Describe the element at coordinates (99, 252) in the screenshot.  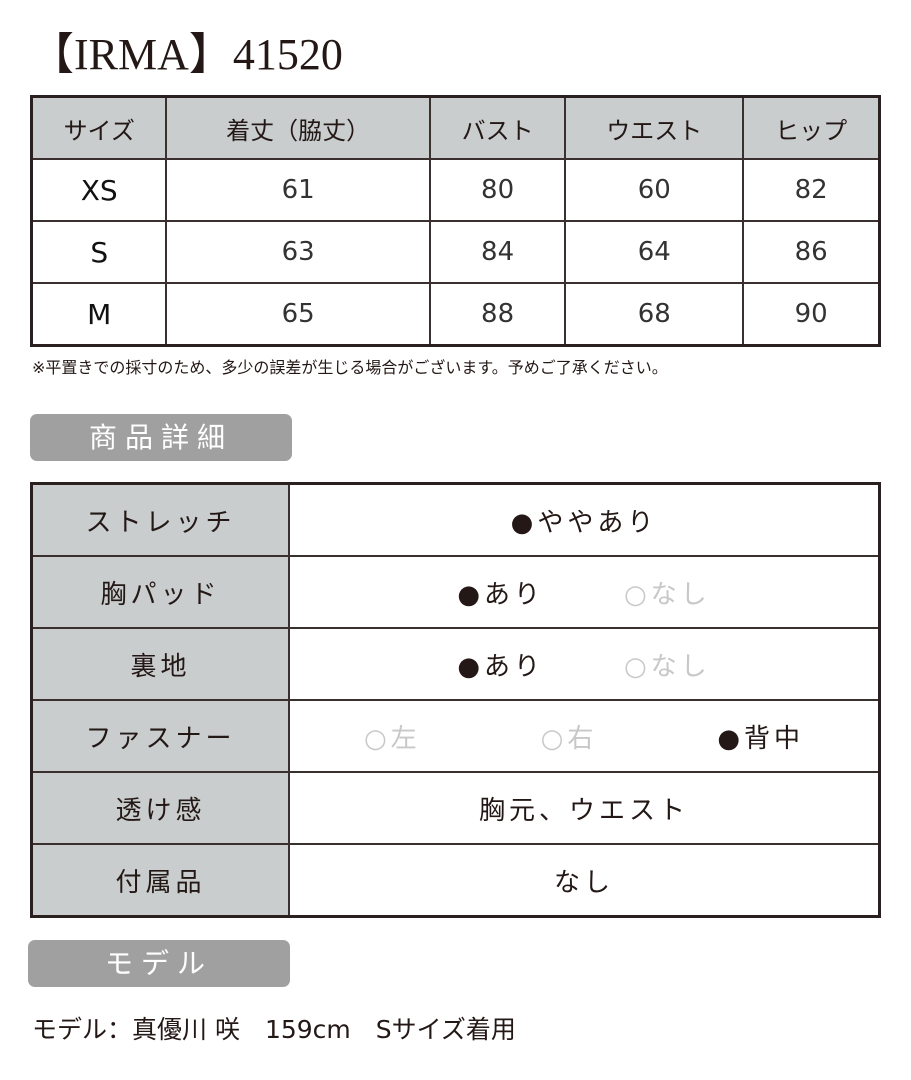
I see `size-cell: S` at that location.